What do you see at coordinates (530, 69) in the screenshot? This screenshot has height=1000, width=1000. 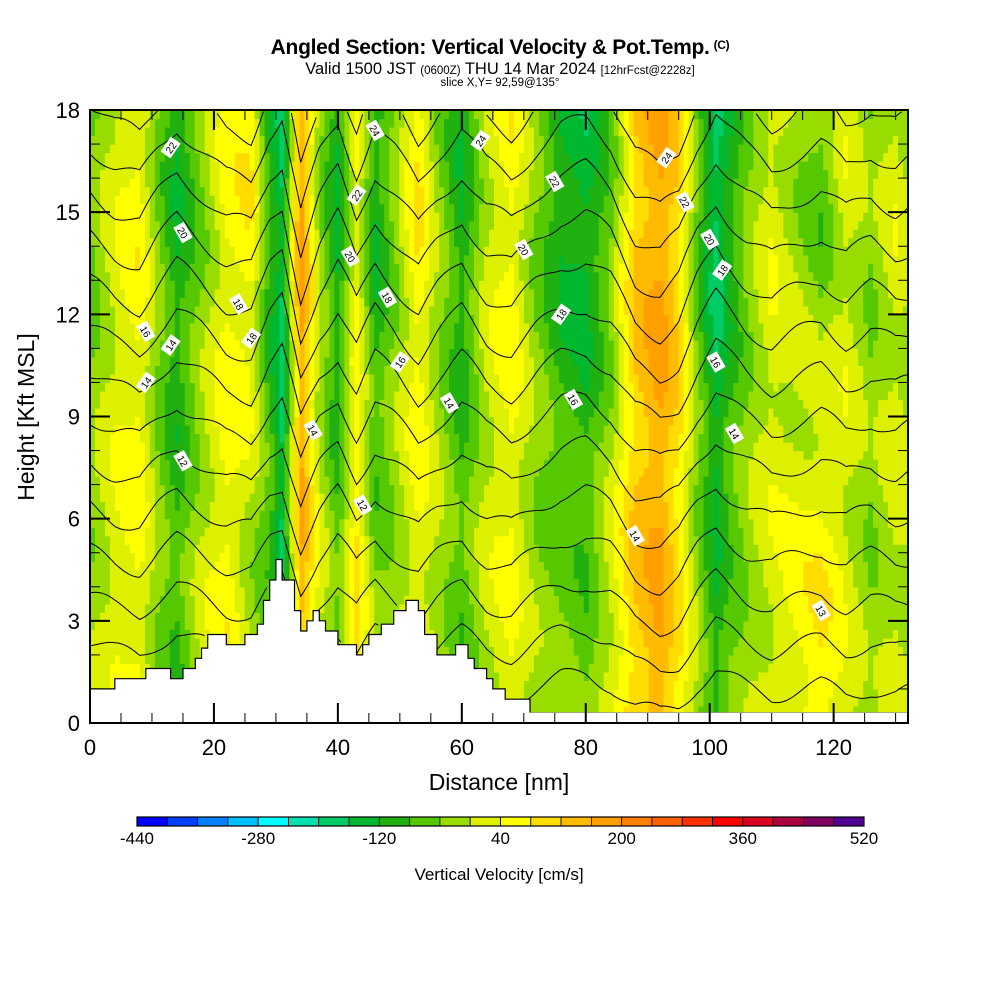 I see `valid-date: THU 14 Mar 2024` at bounding box center [530, 69].